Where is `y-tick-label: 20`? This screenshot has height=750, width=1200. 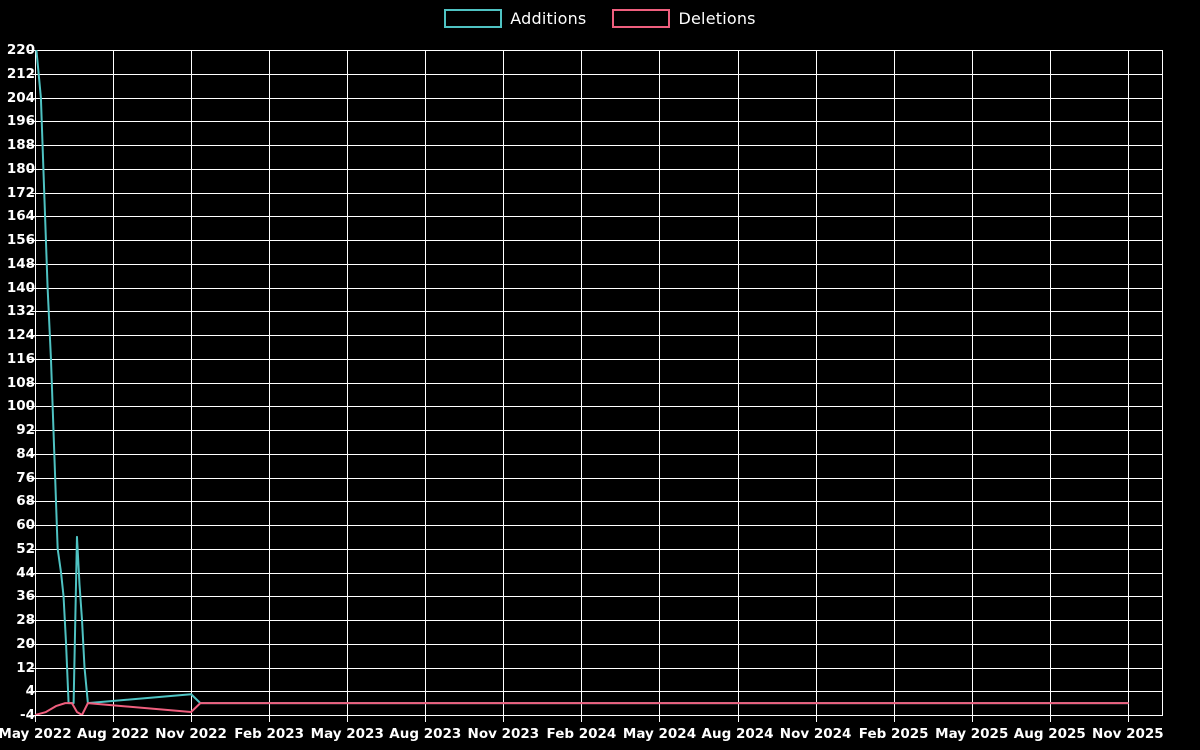
y-tick-label: 20 is located at coordinates (25, 643).